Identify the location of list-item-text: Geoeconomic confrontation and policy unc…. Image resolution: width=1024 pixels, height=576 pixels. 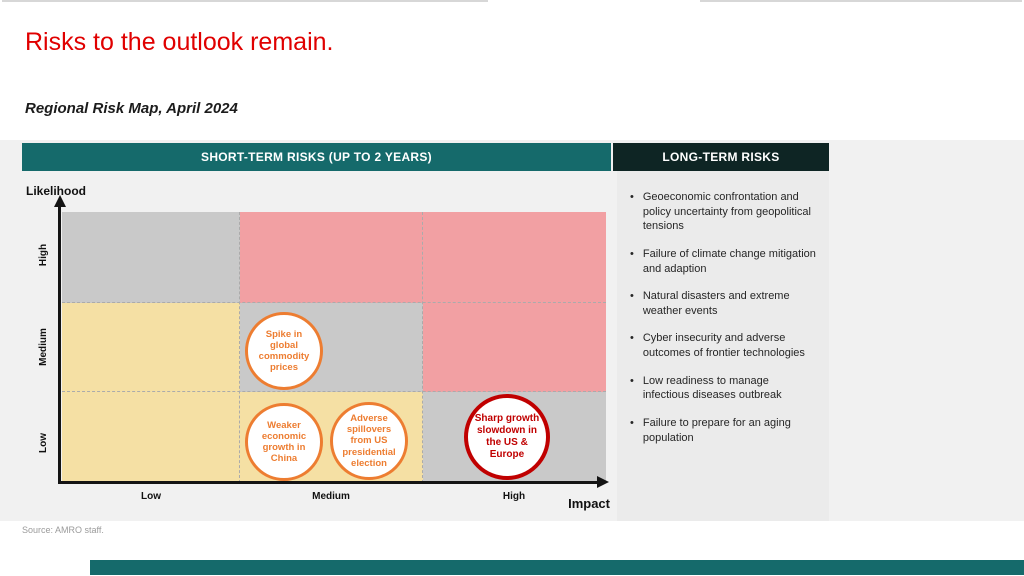
(726, 212).